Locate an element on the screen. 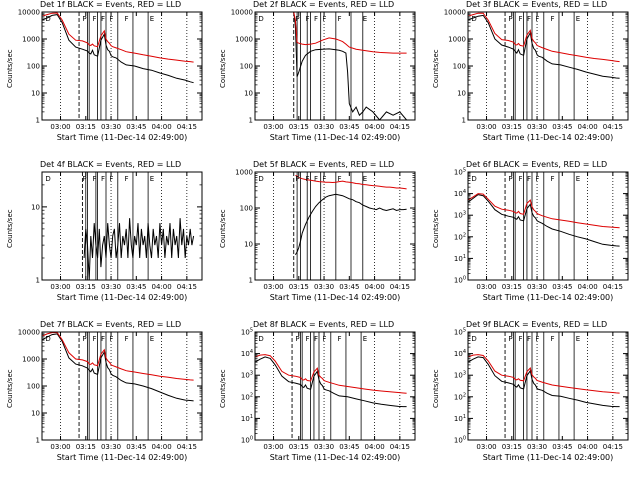  y-tick-label: 10⁵ is located at coordinates (247, 332).